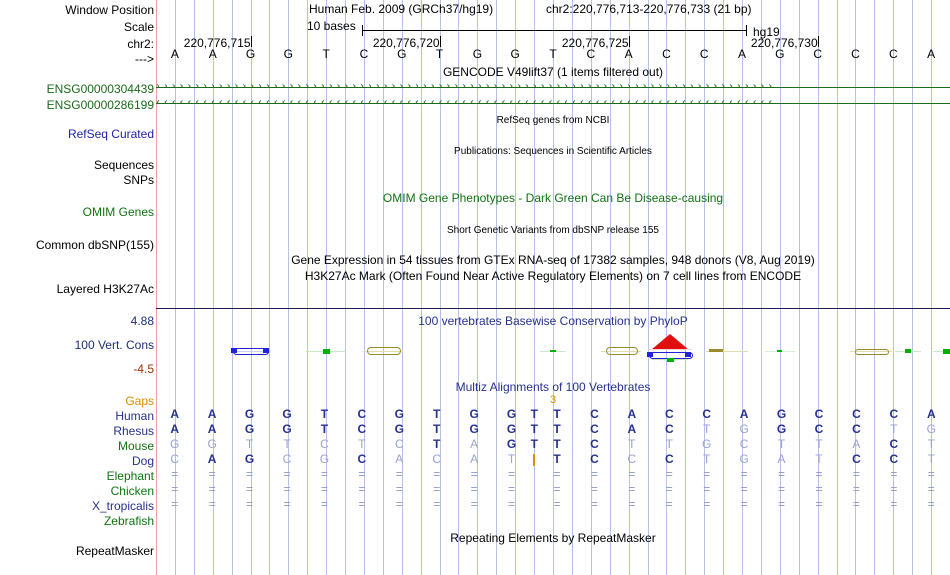 This screenshot has width=950, height=575. Describe the element at coordinates (326, 54) in the screenshot. I see `reference-base: T` at that location.